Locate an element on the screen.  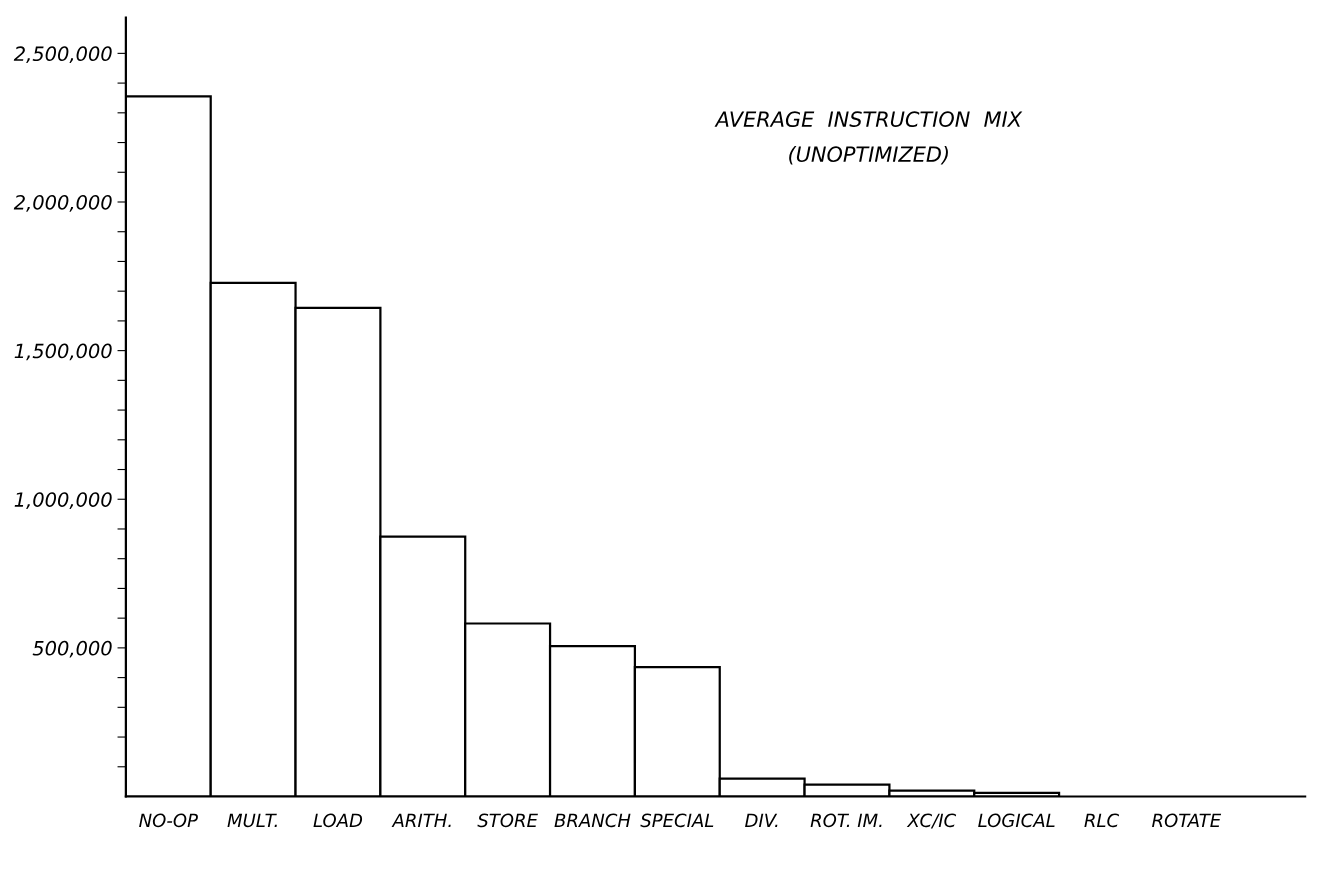
y-tick-label: 2,000,000 is located at coordinates (62, 203).